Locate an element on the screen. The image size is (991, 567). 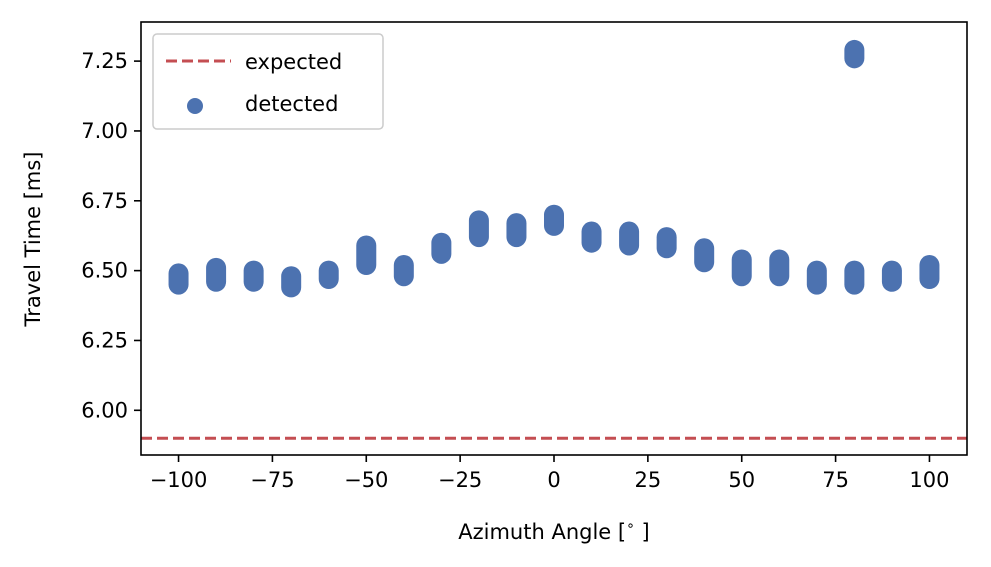
x-tick-label: −50 is located at coordinates (366, 480).